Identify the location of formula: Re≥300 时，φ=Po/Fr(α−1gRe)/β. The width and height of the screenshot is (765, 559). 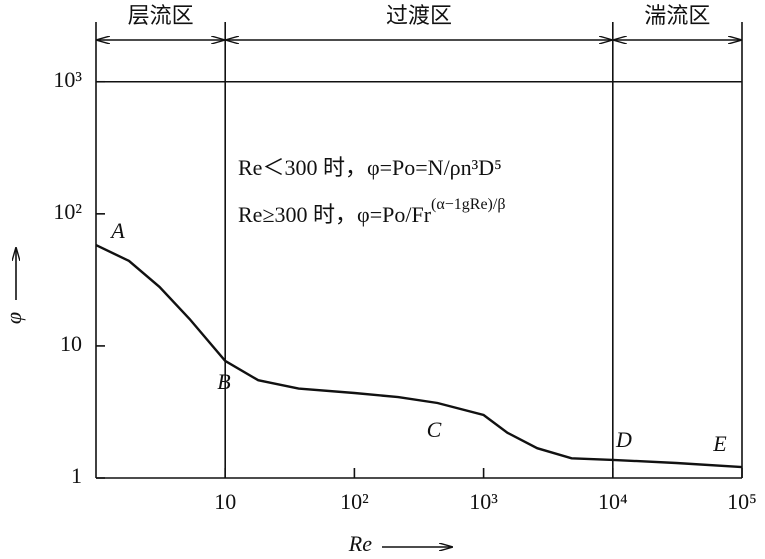
(371, 211).